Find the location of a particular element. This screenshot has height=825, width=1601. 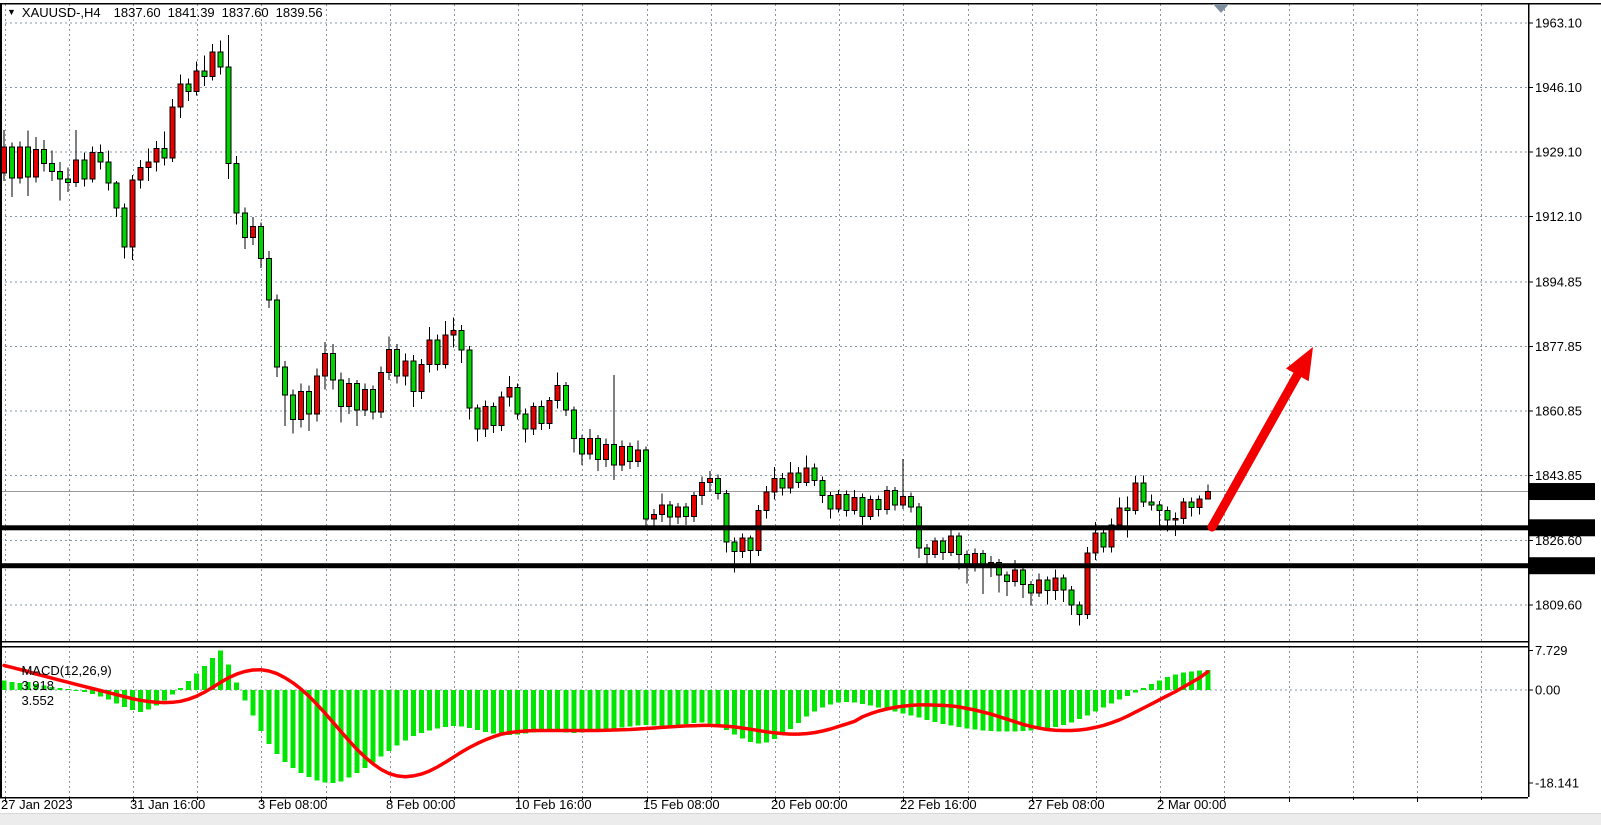

macd-params-label: MACD(12,26,9) is located at coordinates (66, 670).